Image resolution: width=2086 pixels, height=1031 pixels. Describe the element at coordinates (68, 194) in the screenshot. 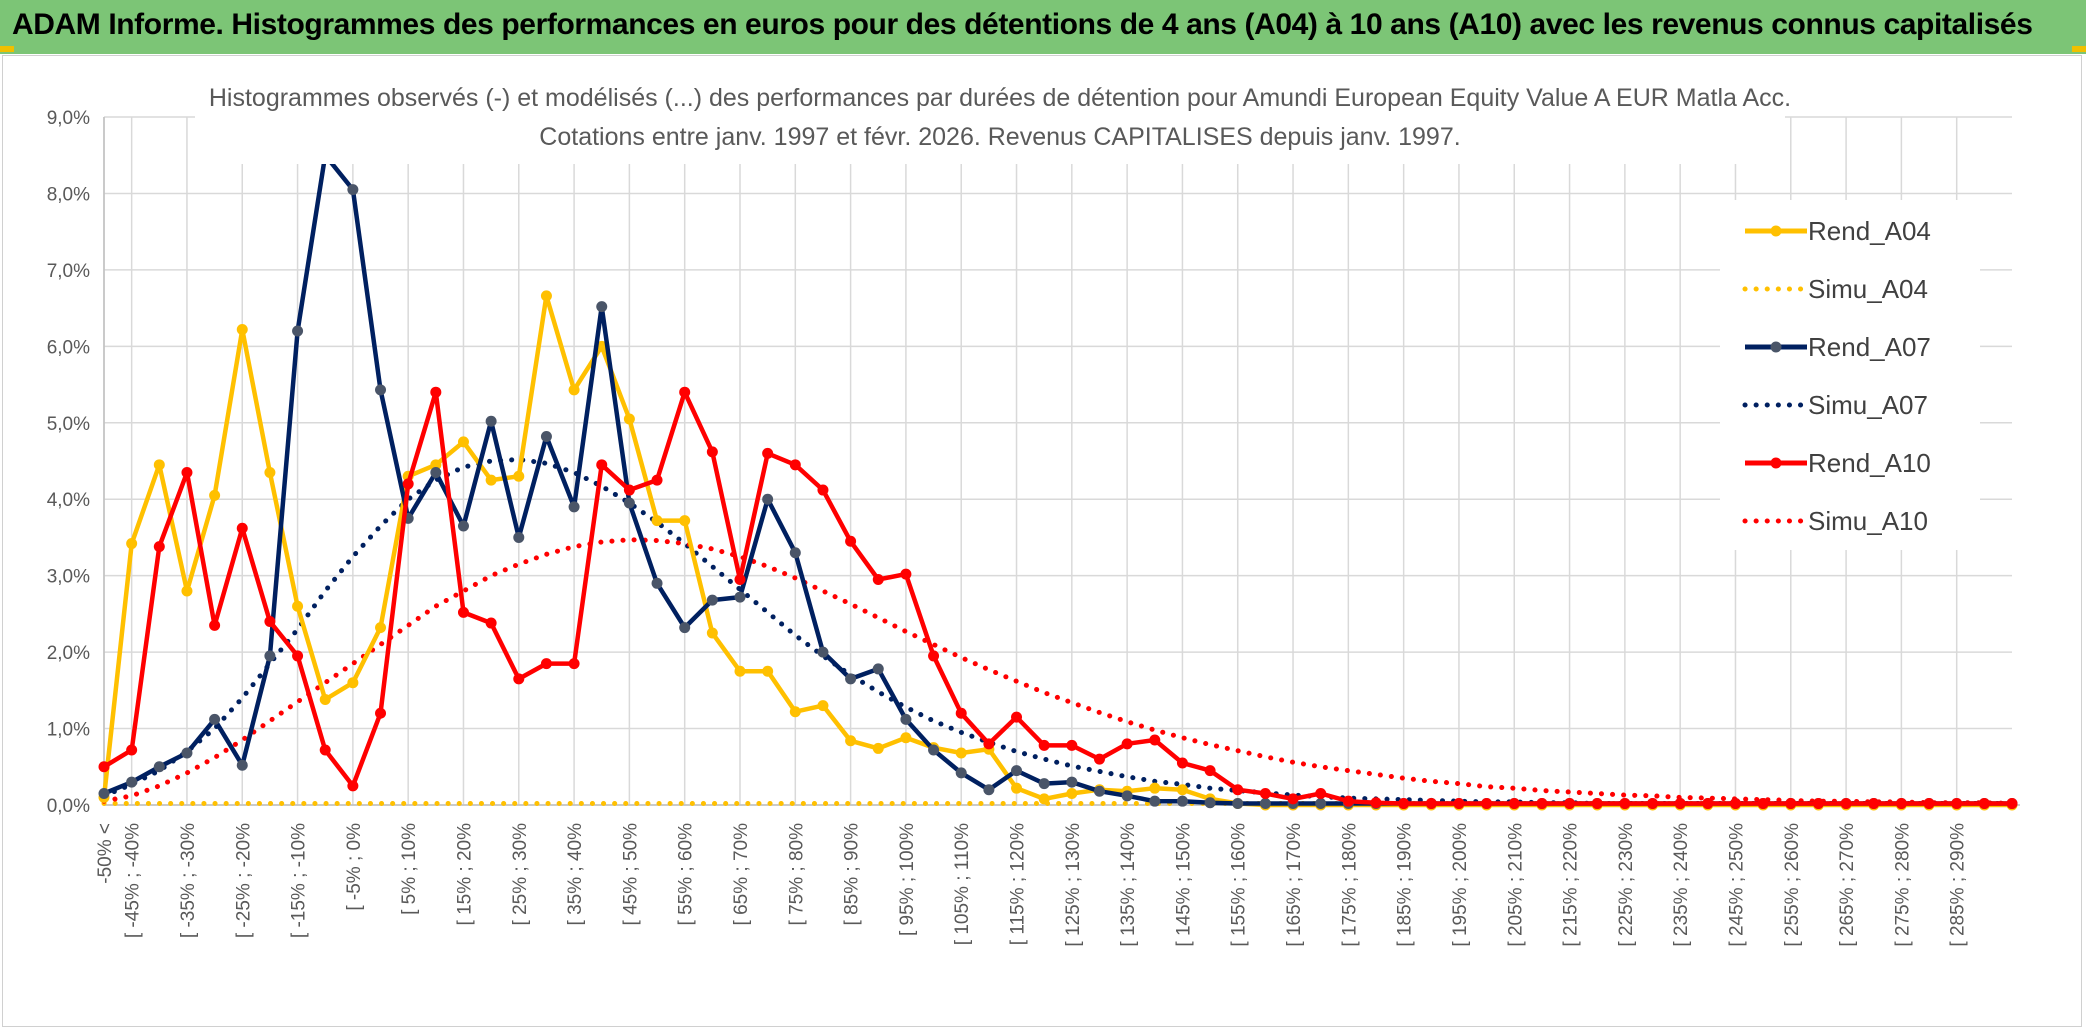

I see `y-tick-label: 8,0%` at that location.